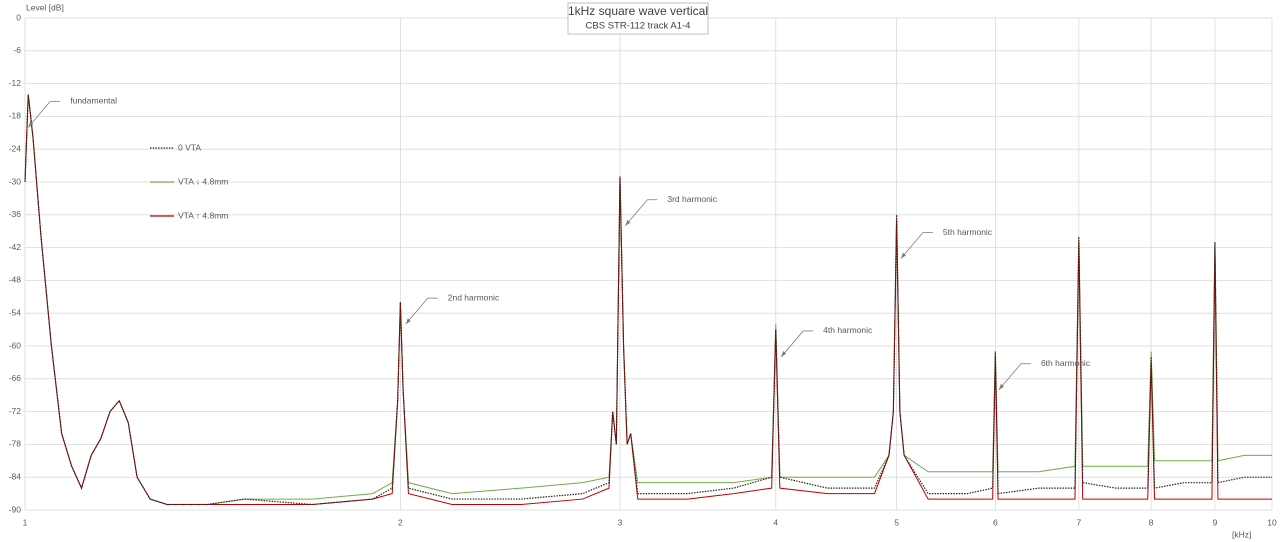 This screenshot has height=542, width=1280. What do you see at coordinates (1241, 534) in the screenshot?
I see `x-axis-label: [kHz]` at bounding box center [1241, 534].